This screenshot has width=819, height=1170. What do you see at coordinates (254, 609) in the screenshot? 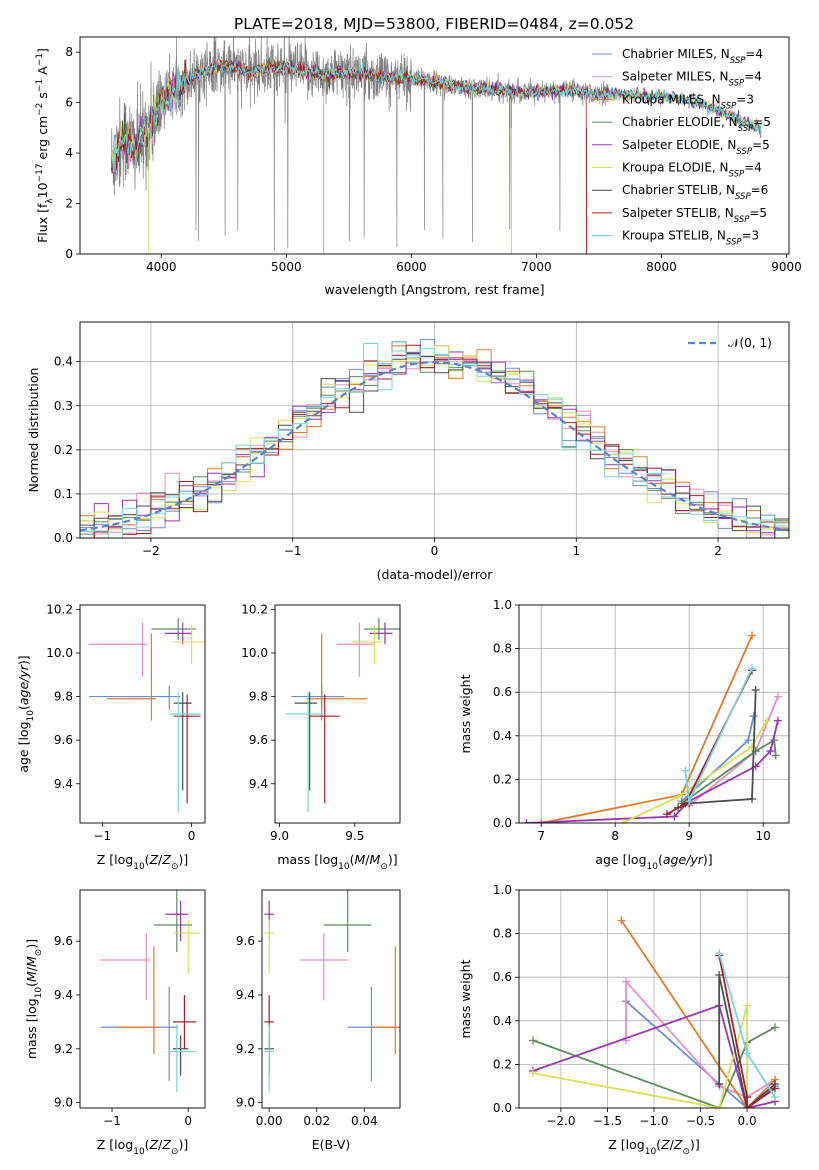
I see `y-tick-label: 10.2` at bounding box center [254, 609].